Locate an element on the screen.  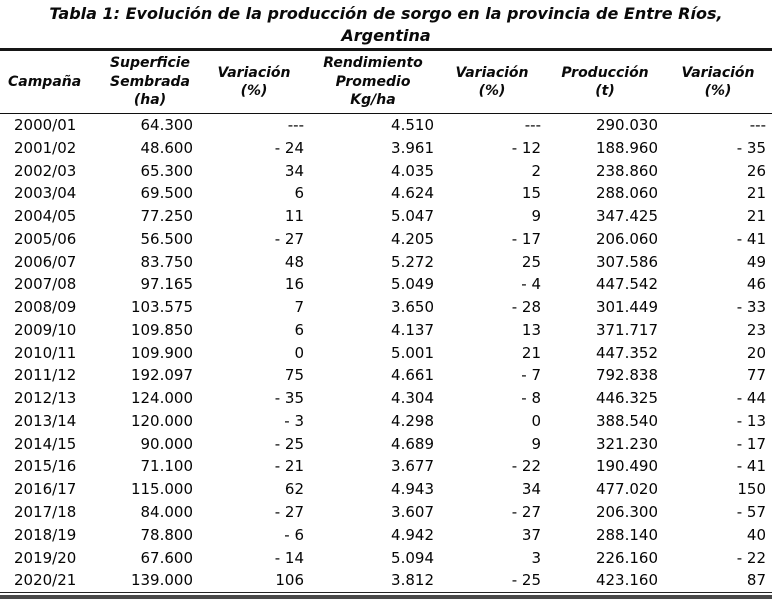
campana-cell: 2016/17 is located at coordinates (45, 489).